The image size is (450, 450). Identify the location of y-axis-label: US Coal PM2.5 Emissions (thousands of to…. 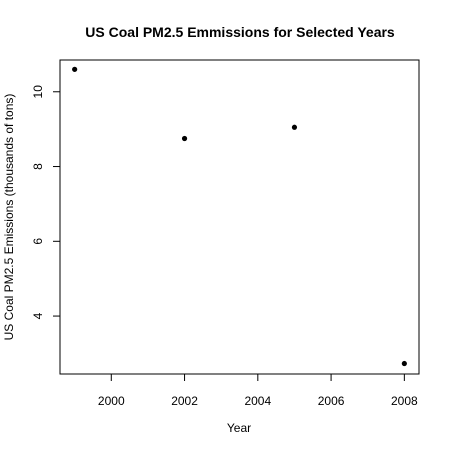
(9, 217).